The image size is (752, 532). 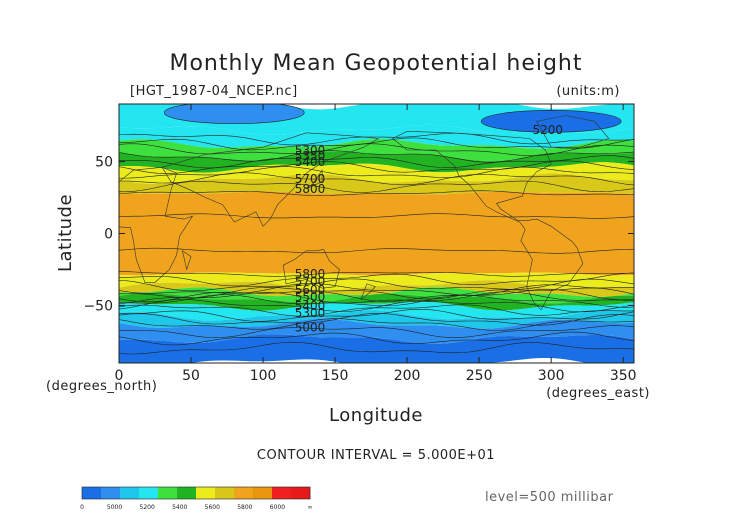 What do you see at coordinates (310, 162) in the screenshot?
I see `contour-label-2: 5400` at bounding box center [310, 162].